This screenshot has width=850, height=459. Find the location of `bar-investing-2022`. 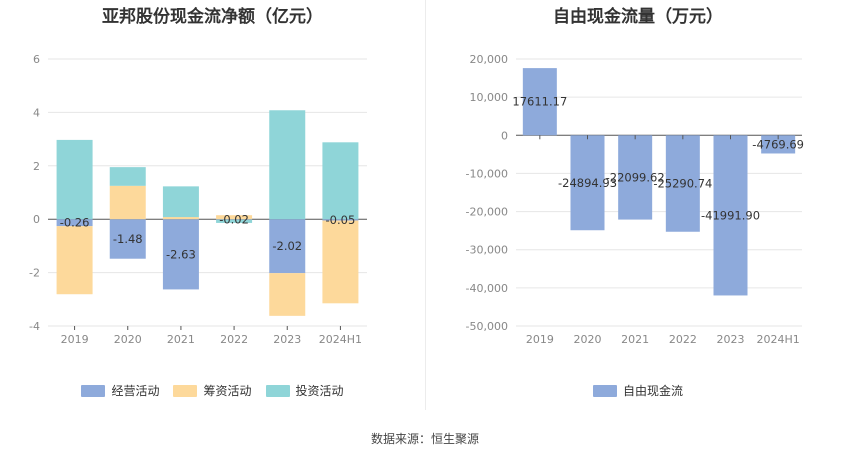

bar-investing-2022 is located at coordinates (234, 221).